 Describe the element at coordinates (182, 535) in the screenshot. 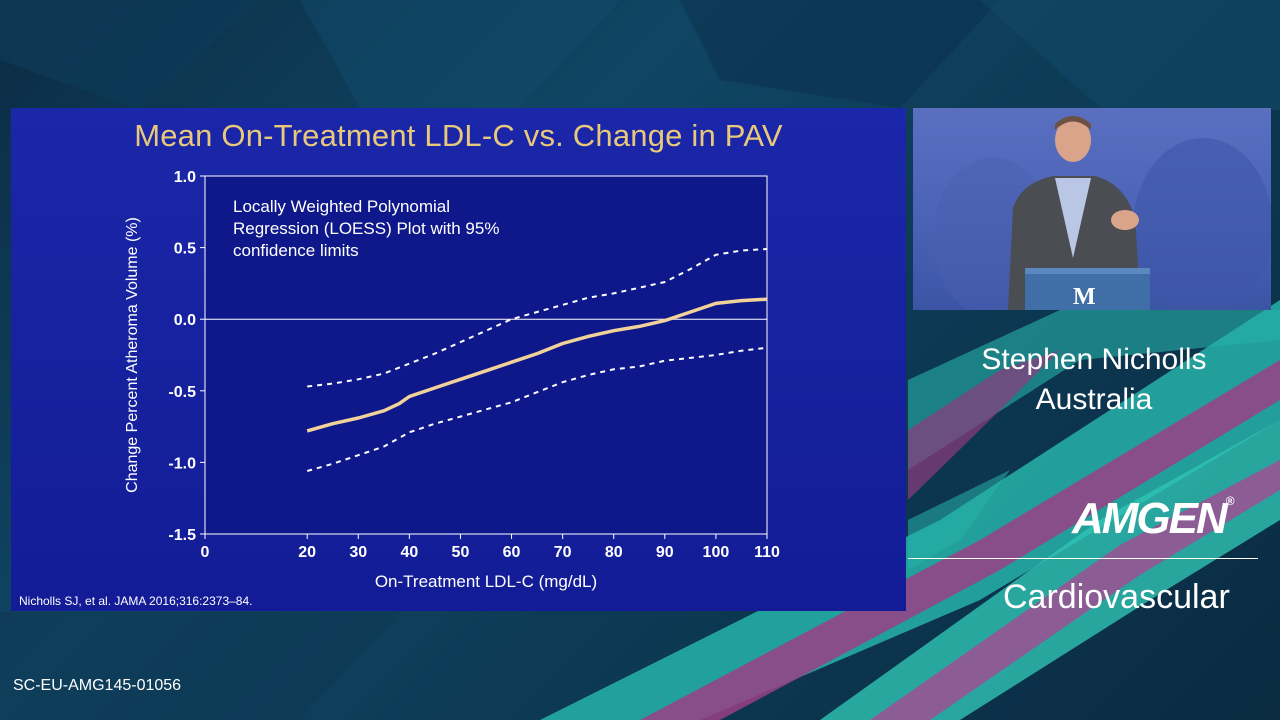

I see `y-tick-label: -1.5` at that location.